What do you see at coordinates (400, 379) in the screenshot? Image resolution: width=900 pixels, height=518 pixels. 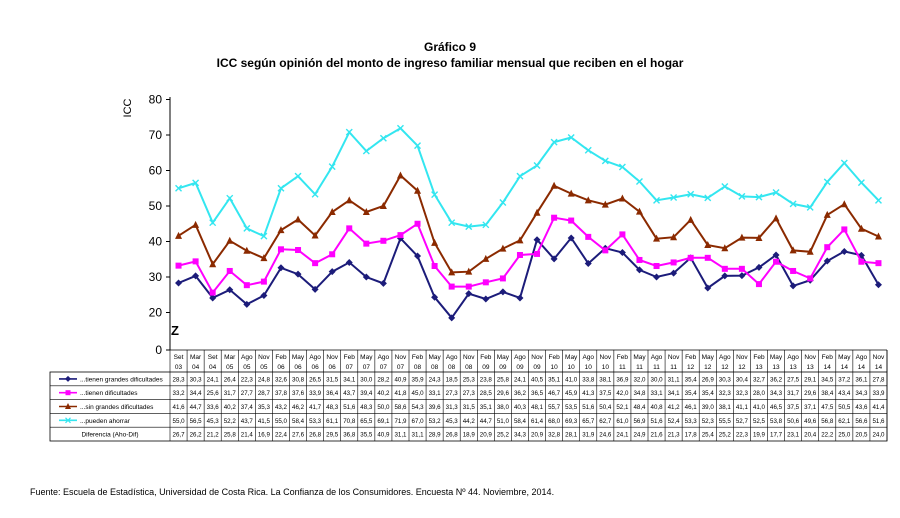 I see `table-cell-value: 40,9` at bounding box center [400, 379].